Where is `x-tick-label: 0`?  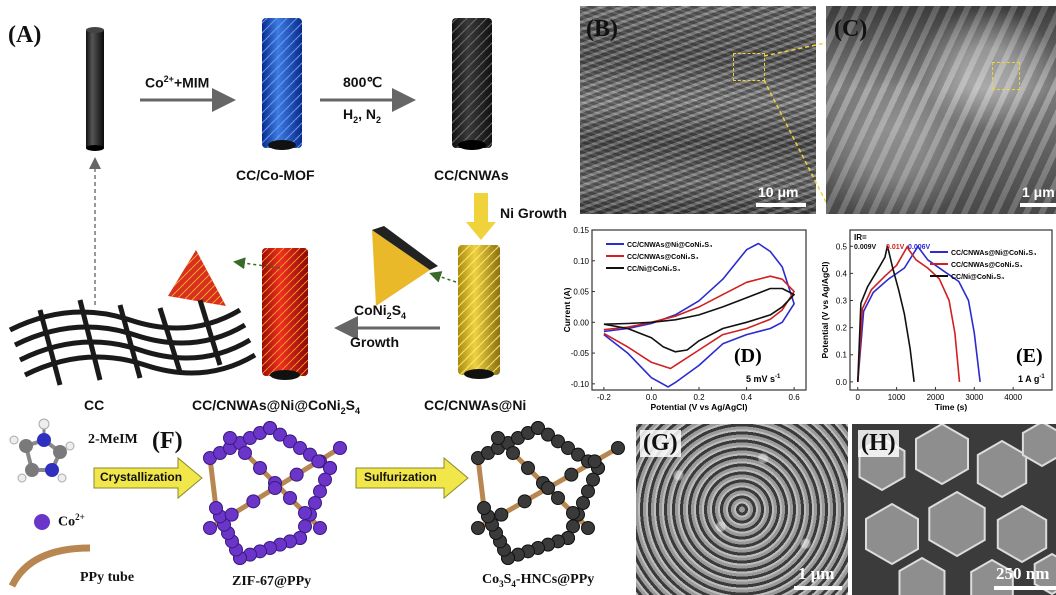
x-tick-label: 0 is located at coordinates (858, 397).